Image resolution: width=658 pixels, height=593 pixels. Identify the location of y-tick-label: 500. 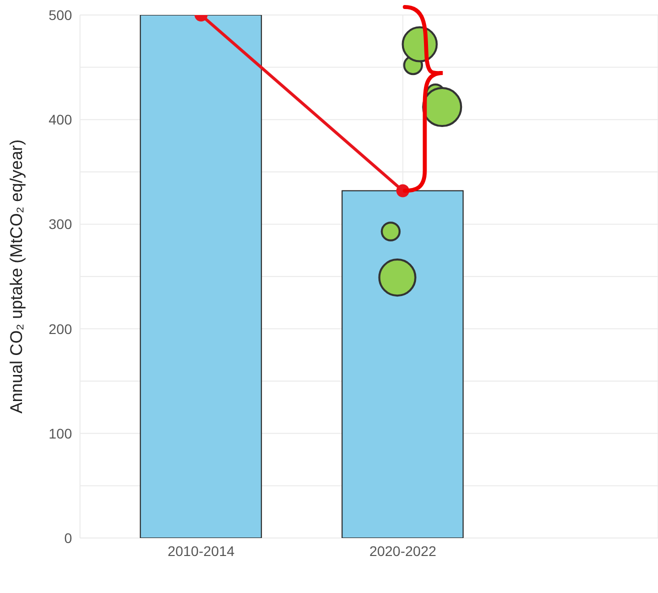
(60, 14).